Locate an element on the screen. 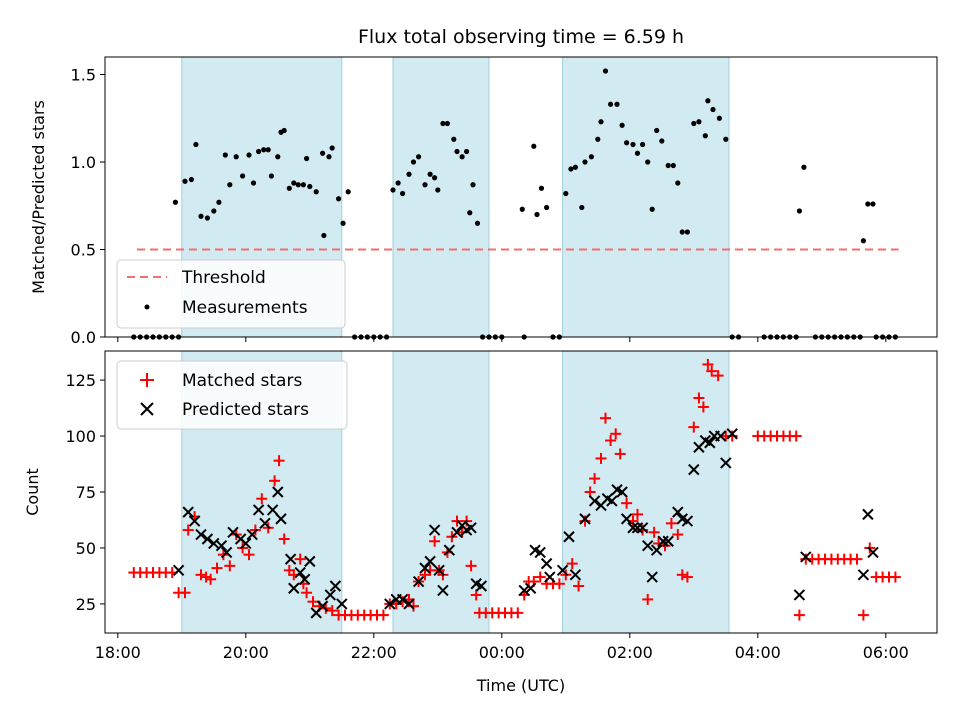 Image resolution: width=960 pixels, height=724 pixels. legend-predicted-swatch is located at coordinates (147, 409).